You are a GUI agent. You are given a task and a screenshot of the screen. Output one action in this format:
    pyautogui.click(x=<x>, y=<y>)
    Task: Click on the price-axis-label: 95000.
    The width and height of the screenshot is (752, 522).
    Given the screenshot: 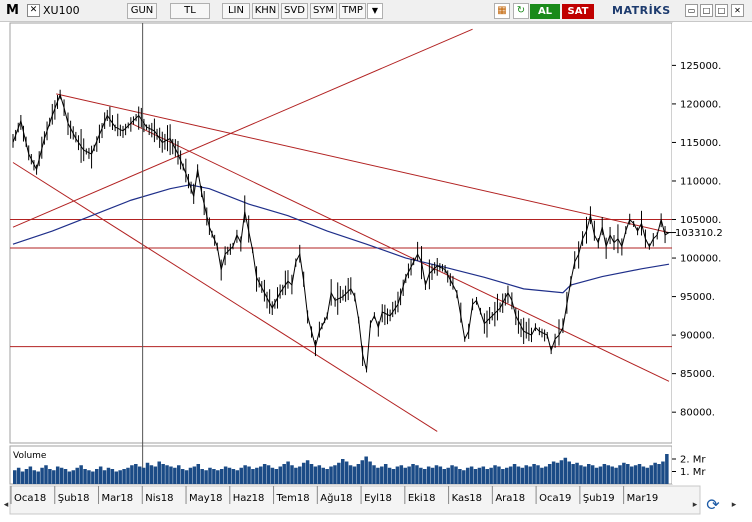 What is the action you would take?
    pyautogui.click(x=697, y=297)
    